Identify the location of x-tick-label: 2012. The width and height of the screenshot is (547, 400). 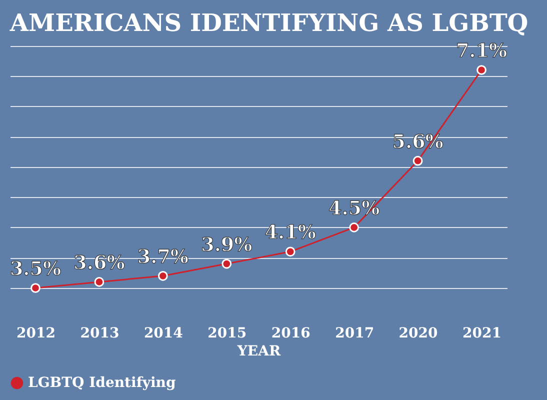
(36, 334).